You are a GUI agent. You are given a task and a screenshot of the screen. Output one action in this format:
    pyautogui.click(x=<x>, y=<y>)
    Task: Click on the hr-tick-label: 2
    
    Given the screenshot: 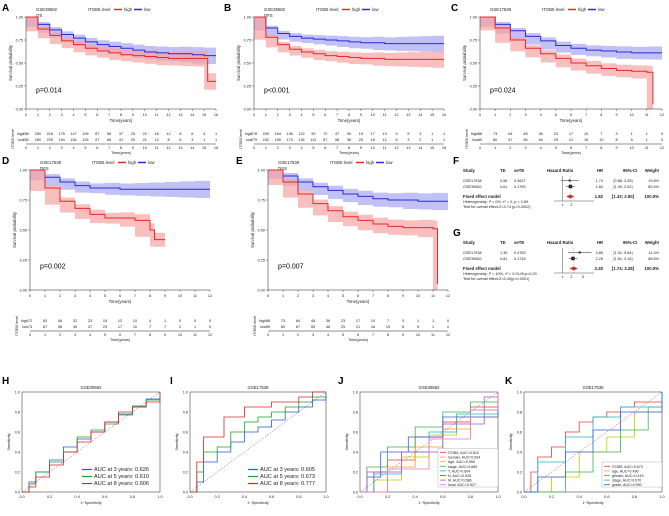 What is the action you would take?
    pyautogui.click(x=571, y=205)
    